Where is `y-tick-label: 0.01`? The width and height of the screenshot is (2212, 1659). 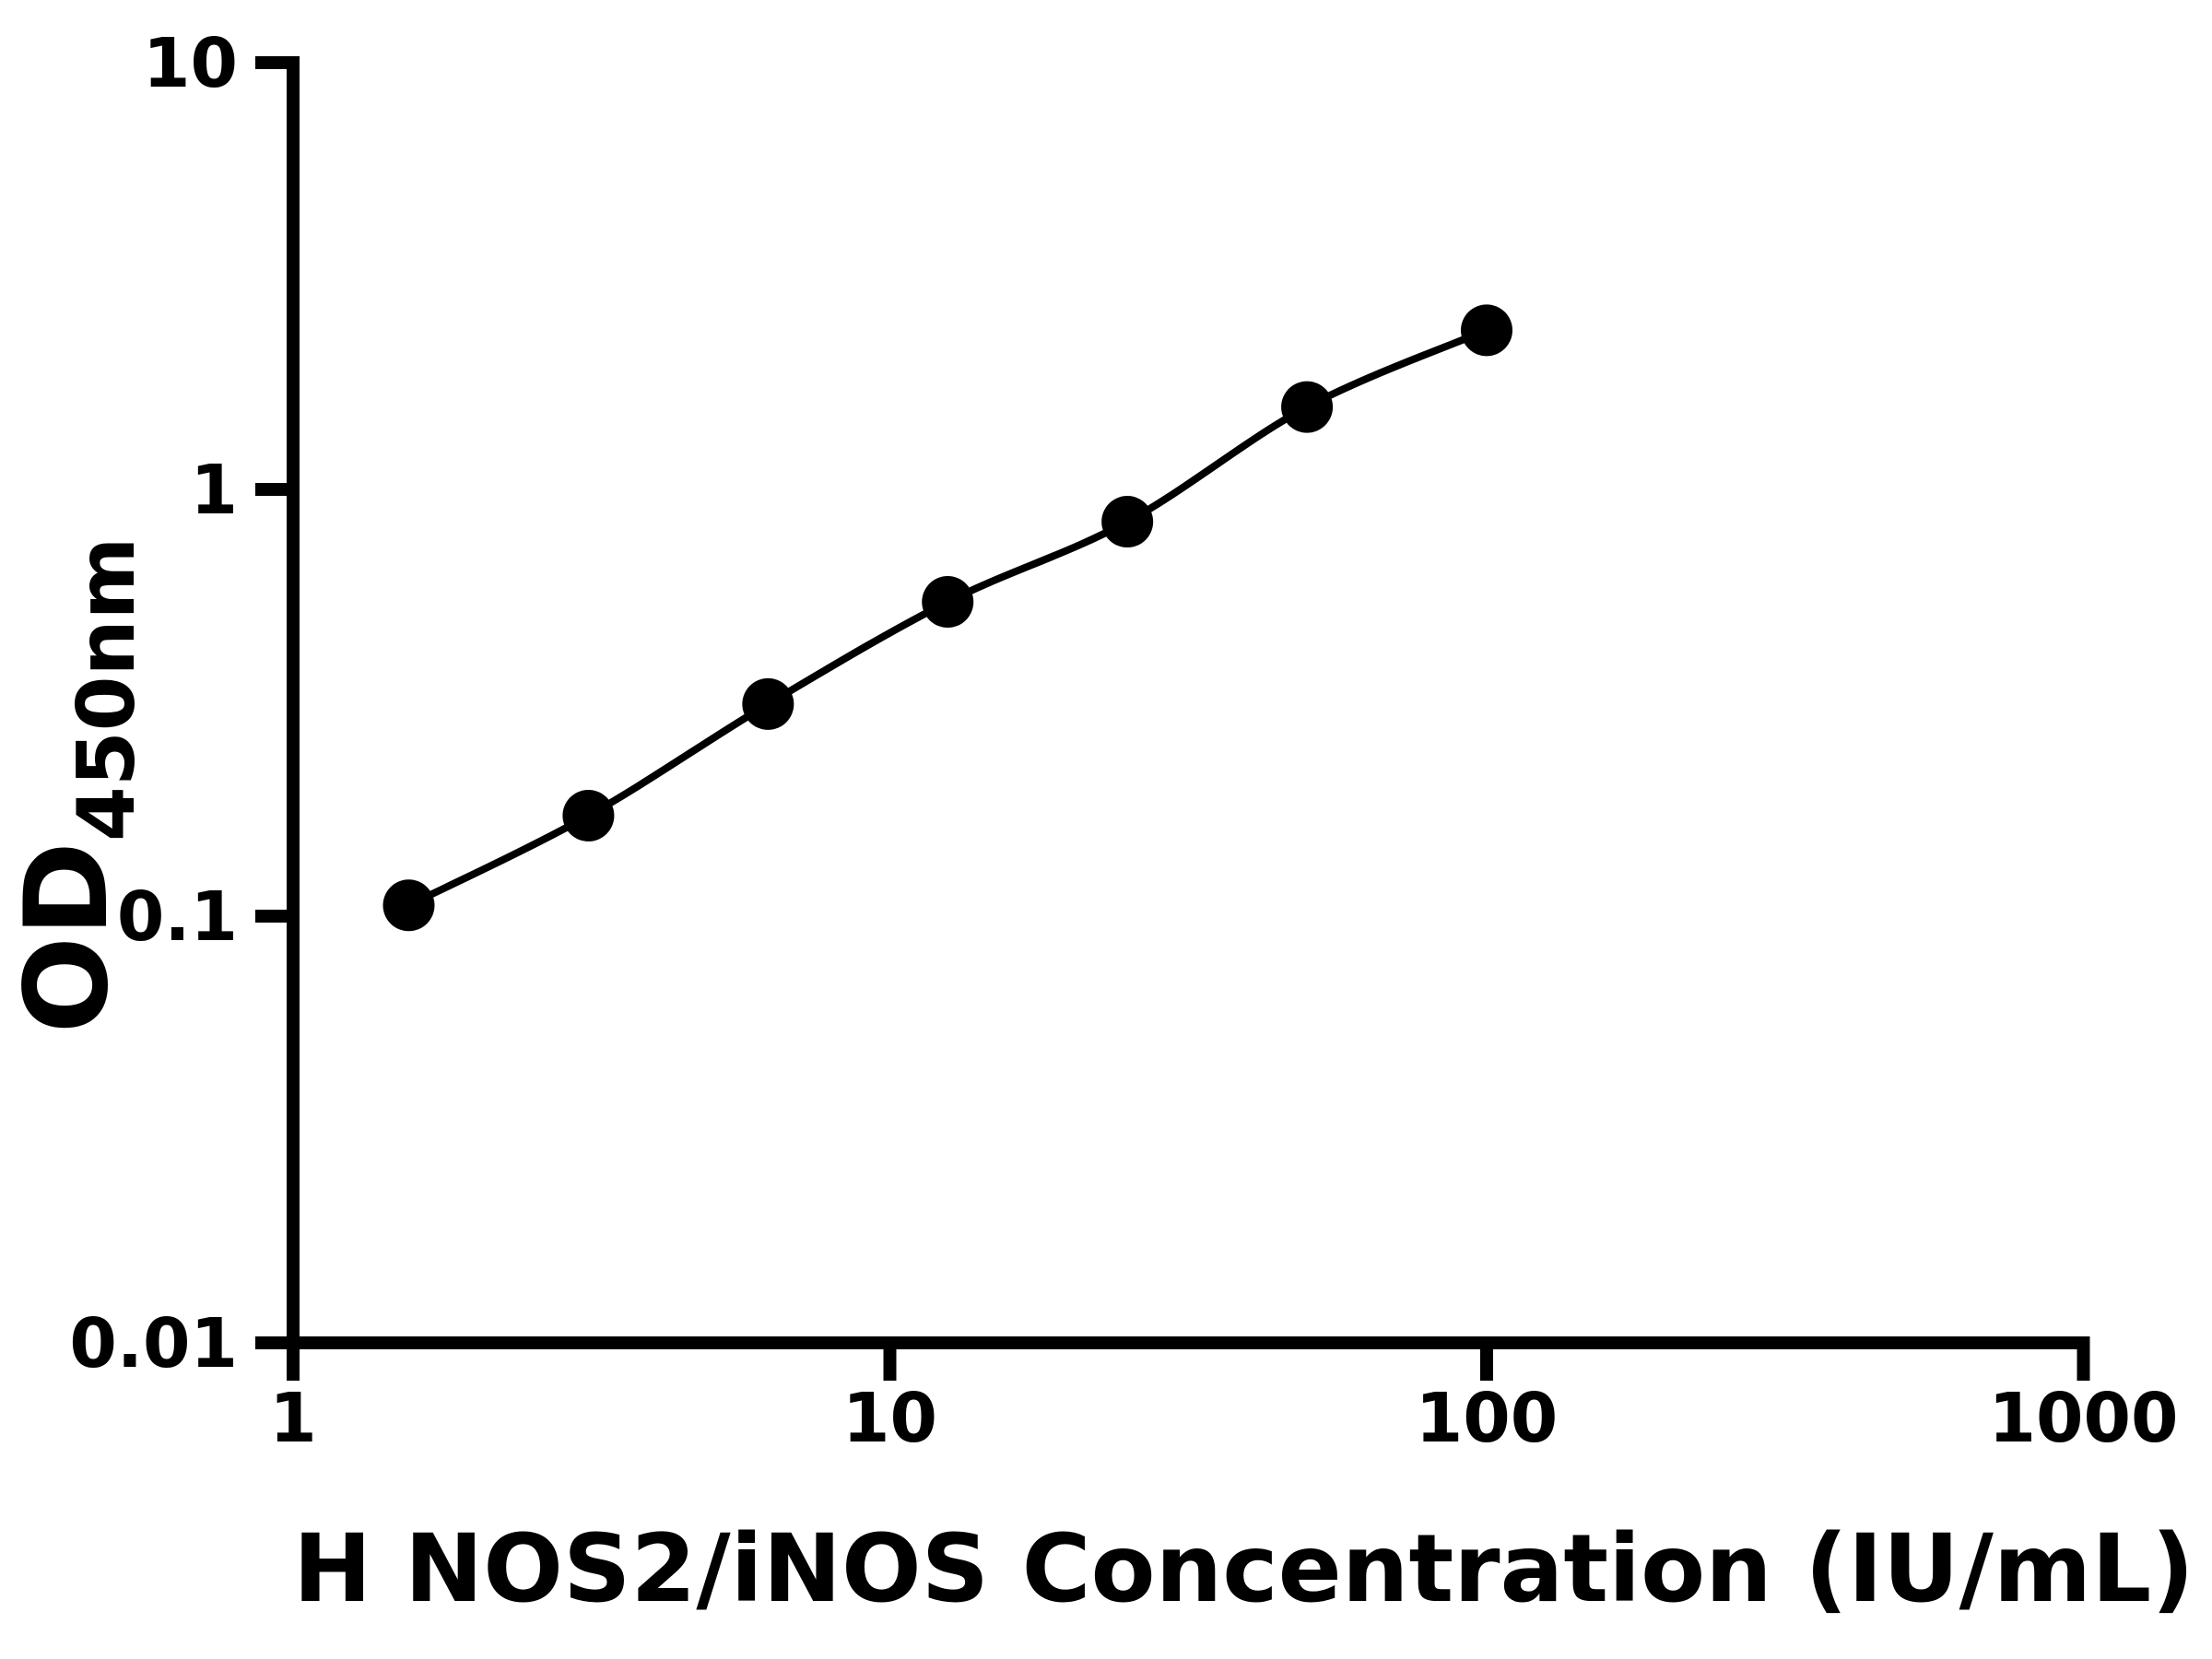
y-tick-label: 0.01 is located at coordinates (153, 1343).